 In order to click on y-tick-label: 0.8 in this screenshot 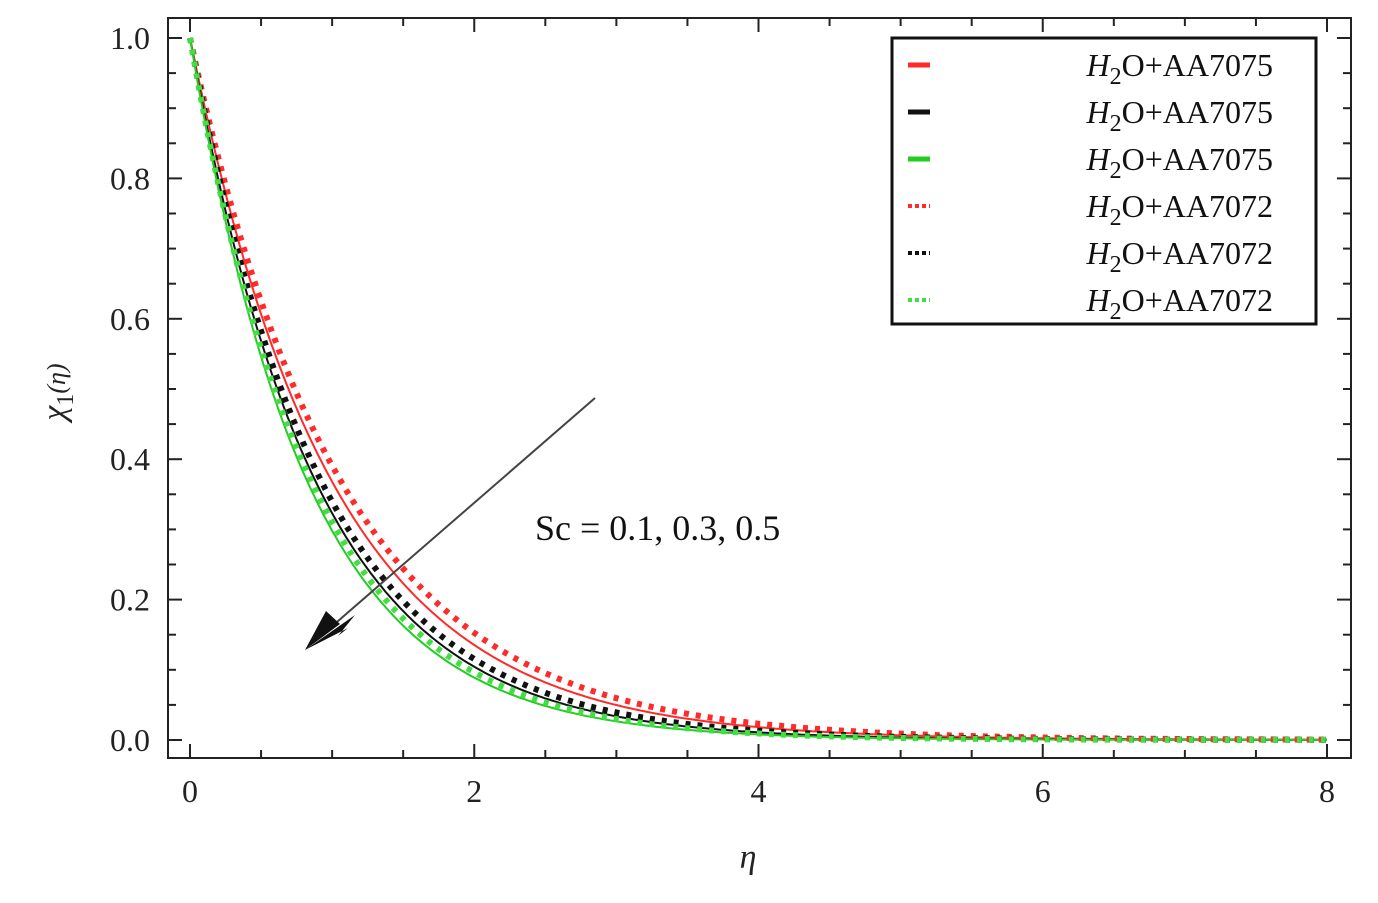, I will do `click(130, 178)`.